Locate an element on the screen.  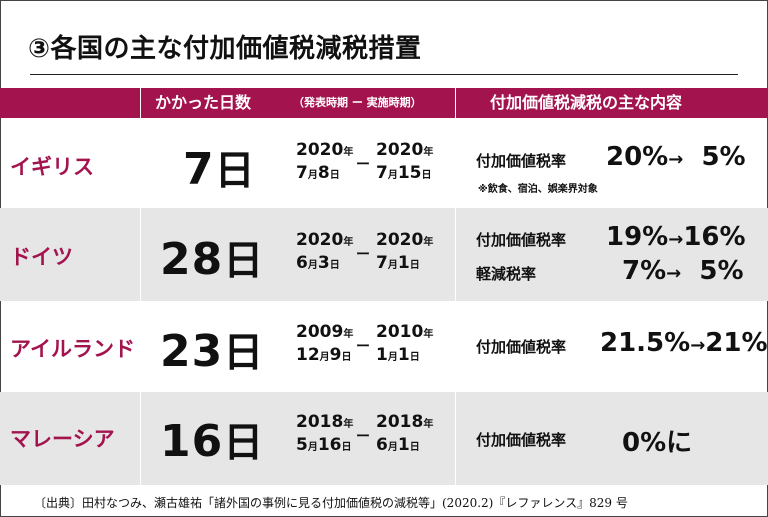
country-name: ドイツ is located at coordinates (41, 257).